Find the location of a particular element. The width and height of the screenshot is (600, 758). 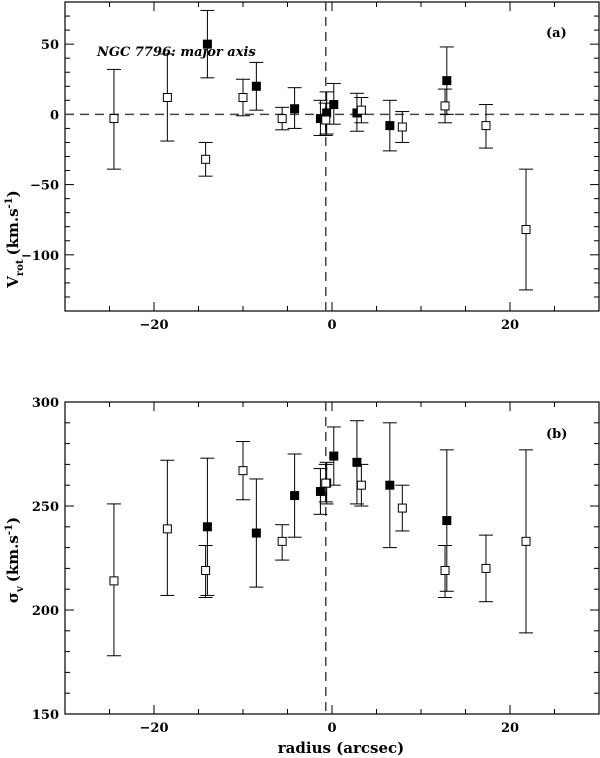

panel-a-ylabel-units: (km.s is located at coordinates (13, 231).